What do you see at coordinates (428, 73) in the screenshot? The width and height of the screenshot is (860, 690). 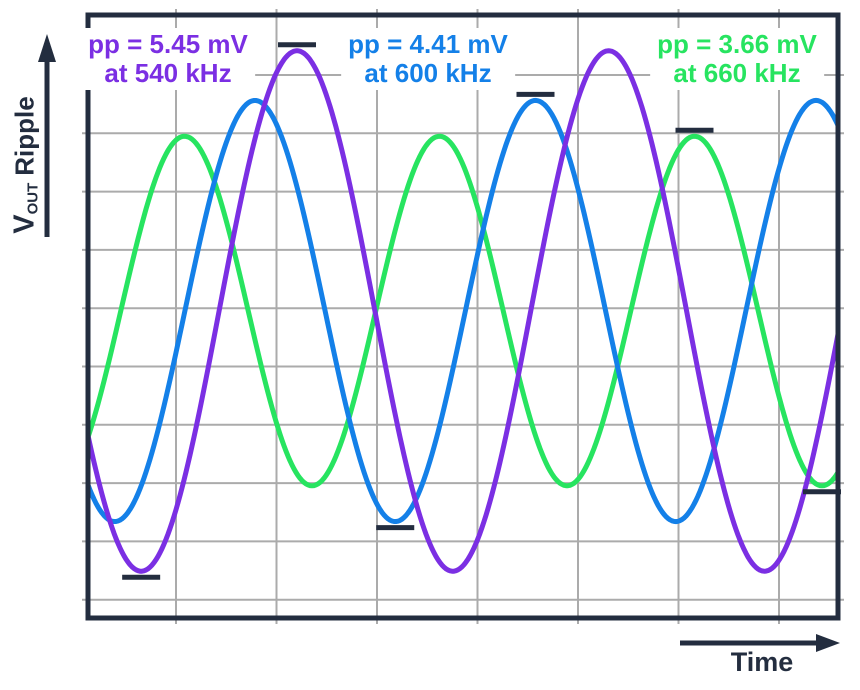 I see `annotation-600khz-freq: at 600 kHz` at bounding box center [428, 73].